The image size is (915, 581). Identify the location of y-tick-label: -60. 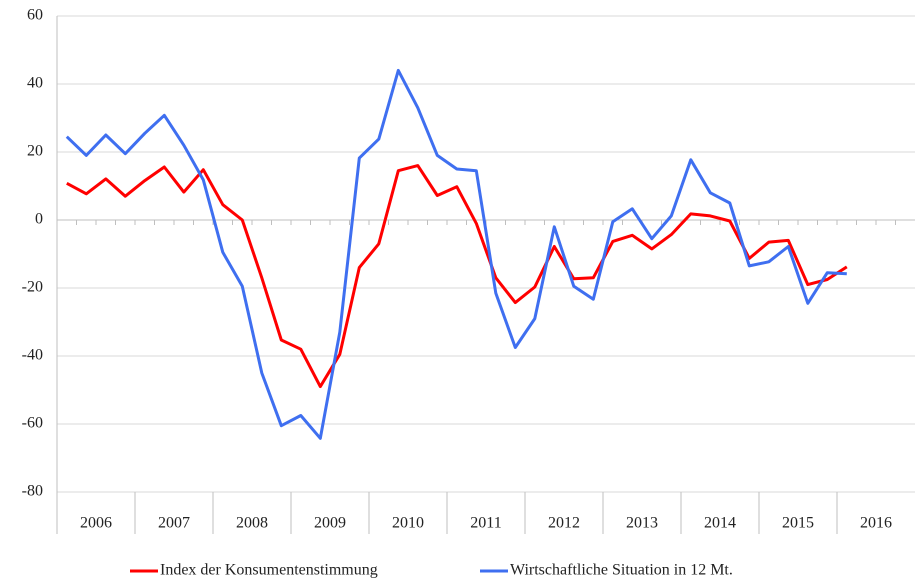
(32, 423).